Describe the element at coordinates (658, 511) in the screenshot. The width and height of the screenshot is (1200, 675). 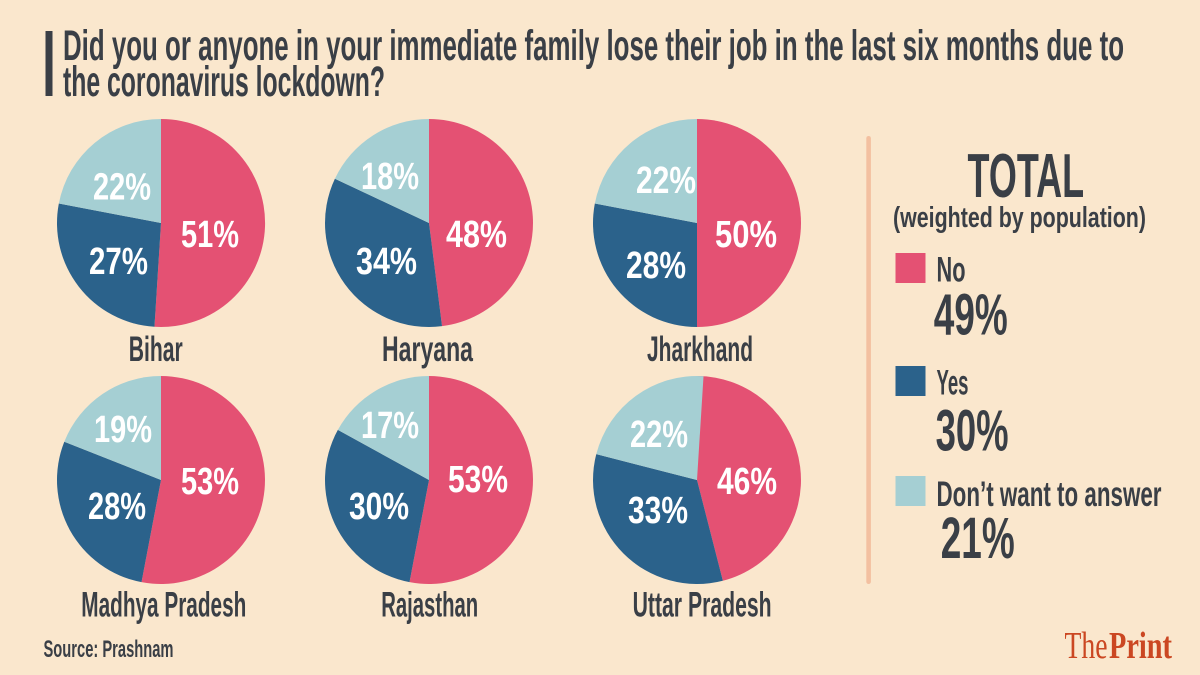
I see `svg-text: 33%` at that location.